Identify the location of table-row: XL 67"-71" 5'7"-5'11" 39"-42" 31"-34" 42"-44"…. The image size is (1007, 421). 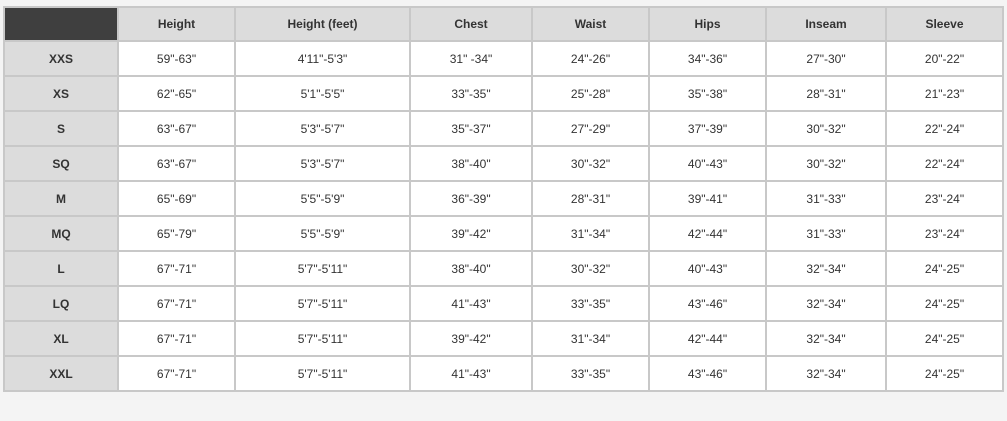
(503, 338).